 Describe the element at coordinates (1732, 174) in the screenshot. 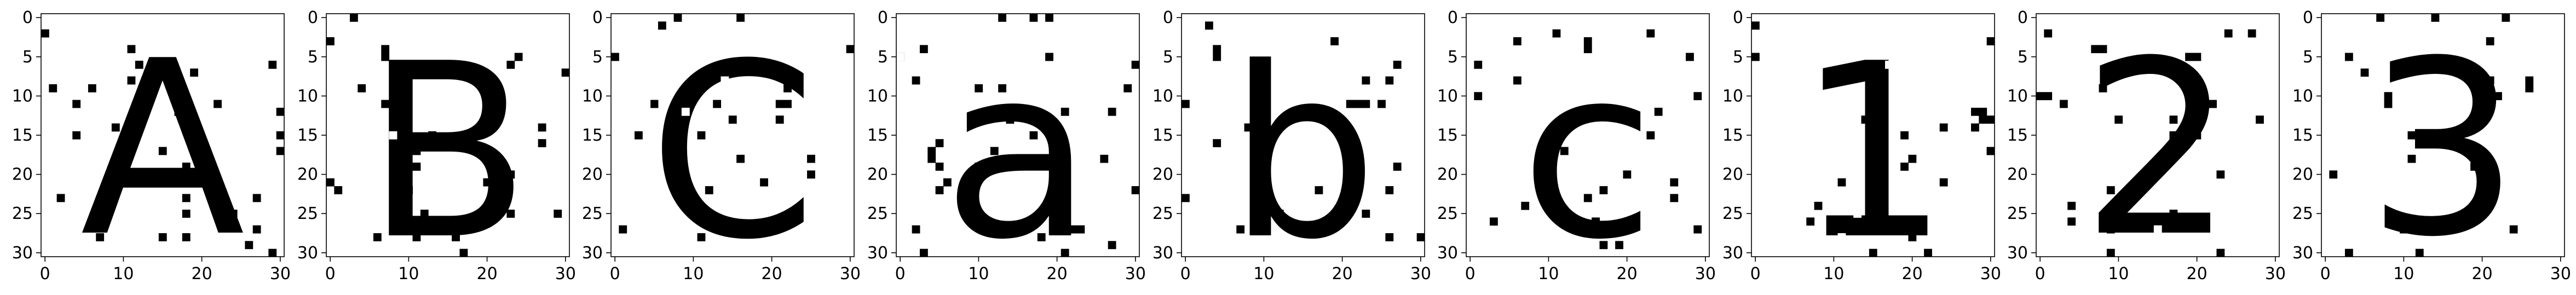

I see `y-tick-label: 20` at that location.